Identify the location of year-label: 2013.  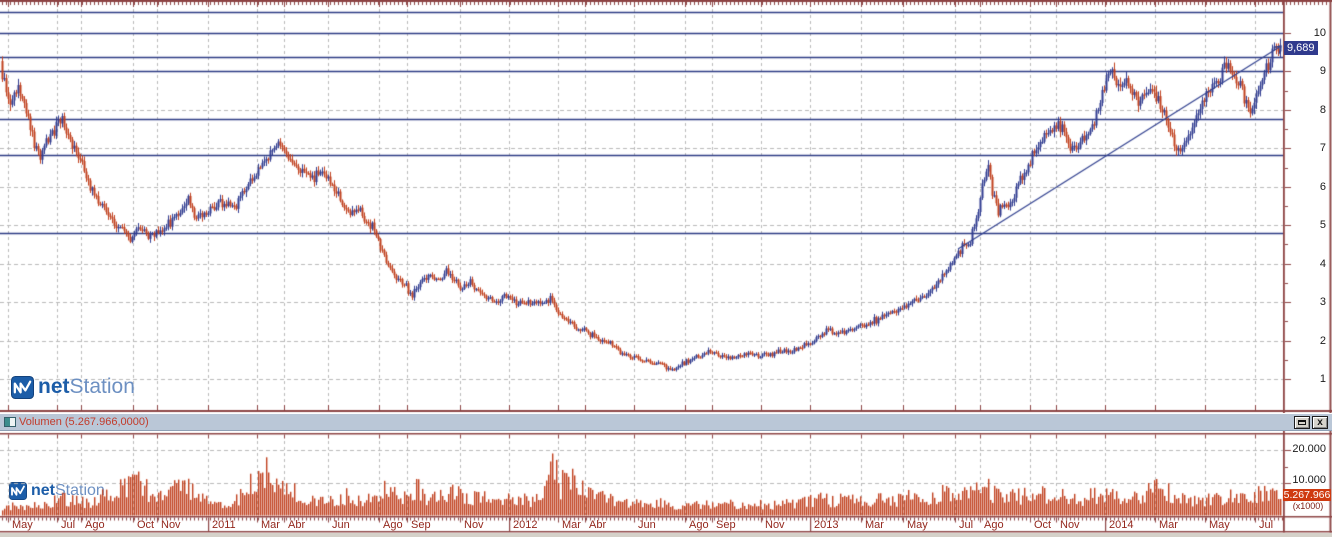
(826, 525).